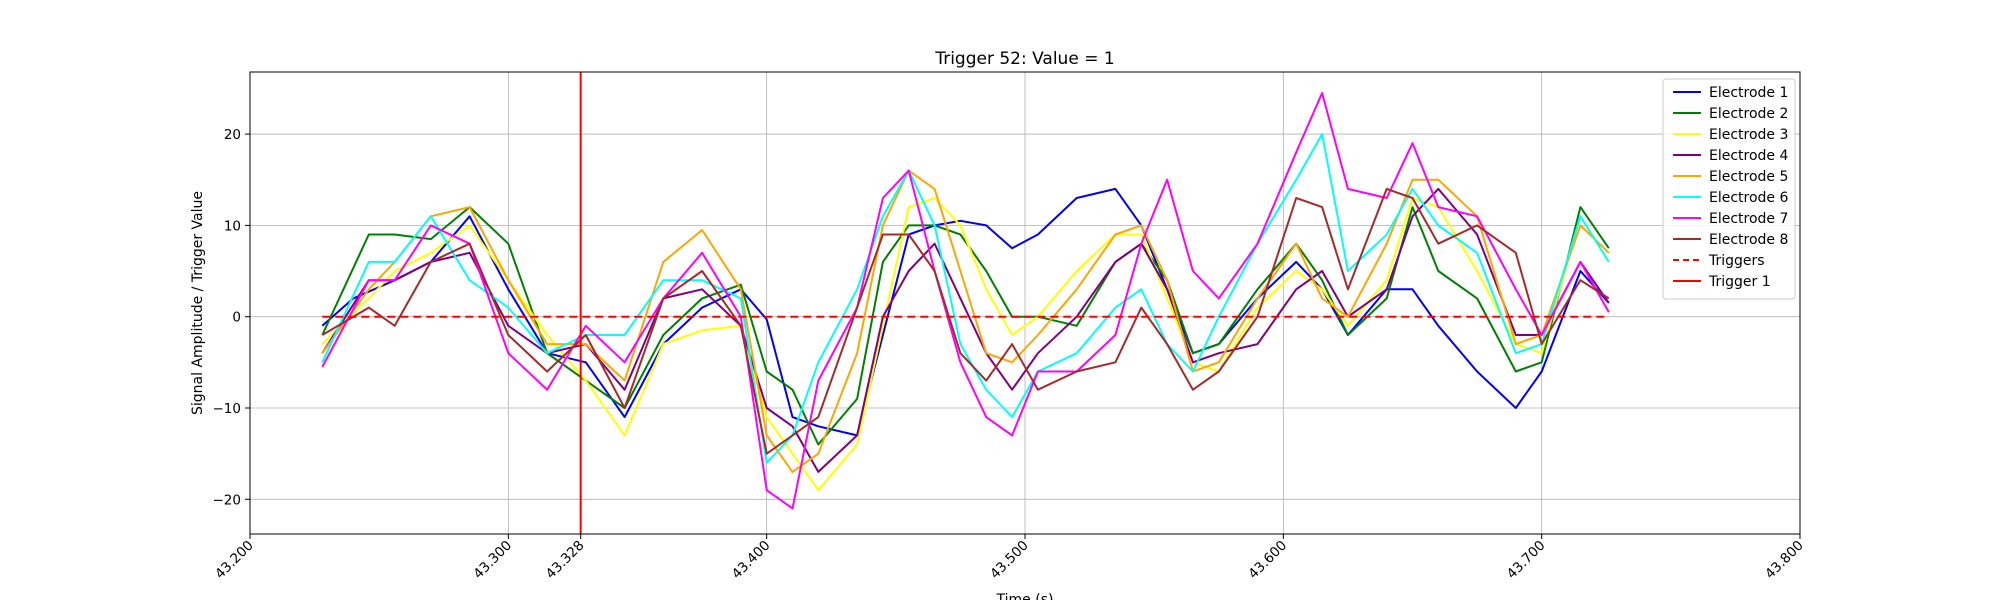 The height and width of the screenshot is (600, 2000). What do you see at coordinates (232, 226) in the screenshot?
I see `y-tick-label: 10` at bounding box center [232, 226].